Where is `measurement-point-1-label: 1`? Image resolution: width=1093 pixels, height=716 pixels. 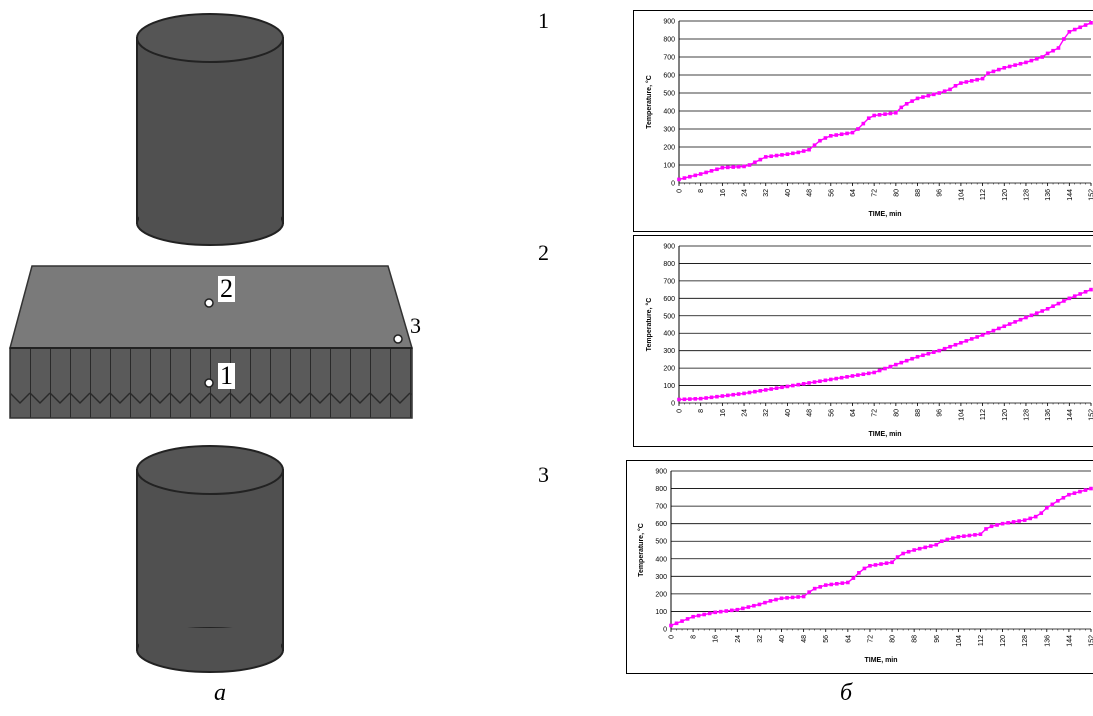 measurement-point-1-label: 1 is located at coordinates (226, 376).